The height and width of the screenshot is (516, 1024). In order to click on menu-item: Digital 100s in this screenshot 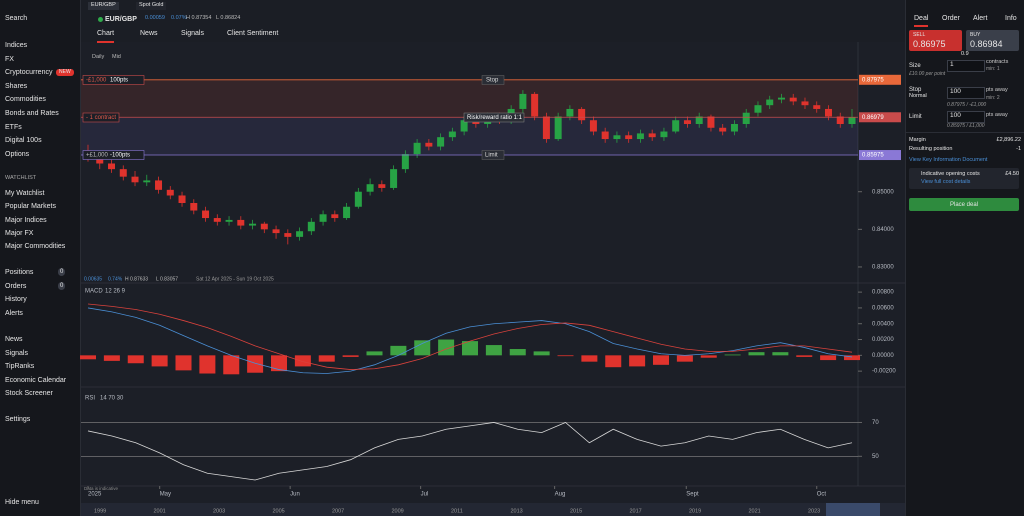, I will do `click(23, 141)`.